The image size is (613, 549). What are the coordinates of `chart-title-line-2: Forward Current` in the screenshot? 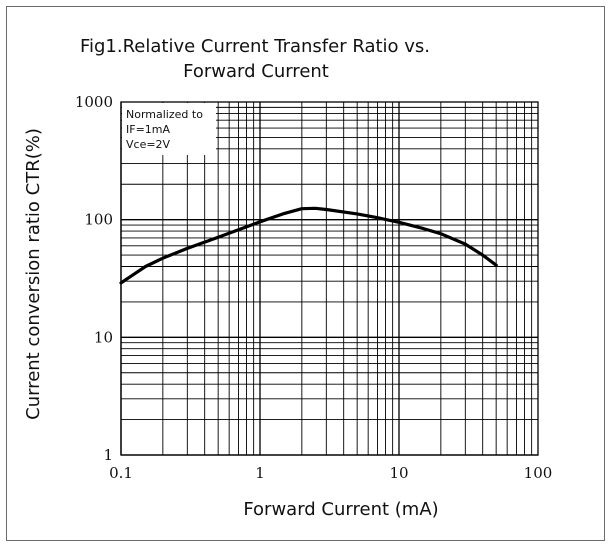 It's located at (256, 71).